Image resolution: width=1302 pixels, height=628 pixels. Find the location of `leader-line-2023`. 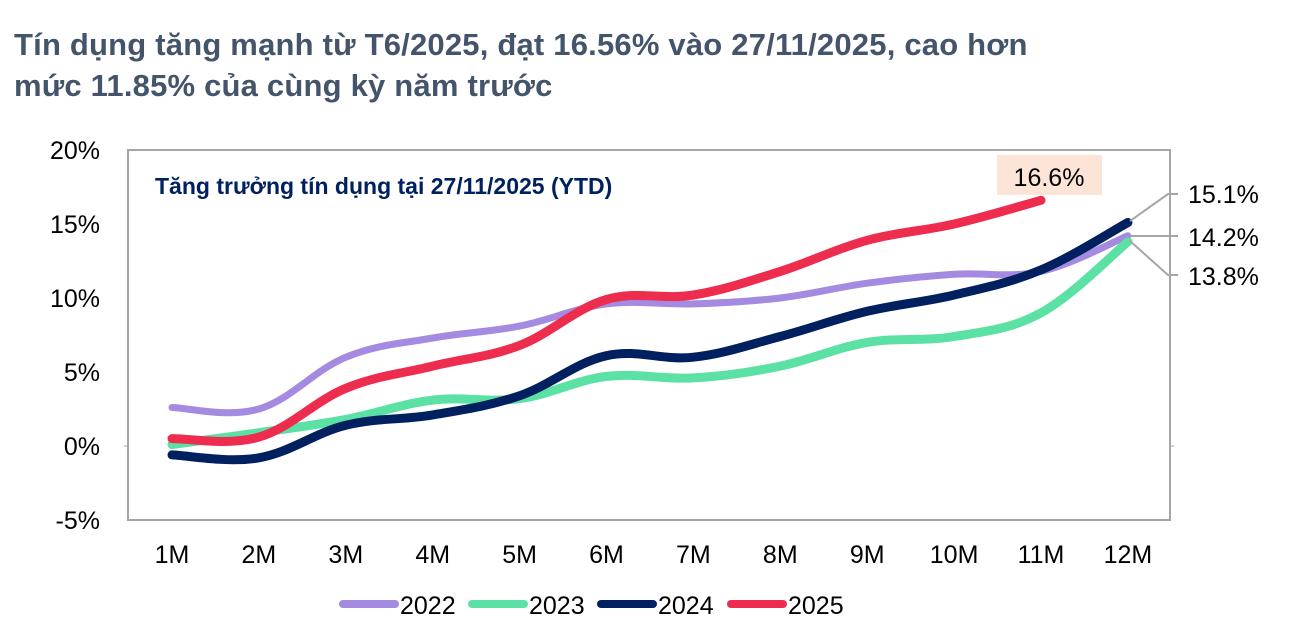

leader-line-2023 is located at coordinates (1153, 258).